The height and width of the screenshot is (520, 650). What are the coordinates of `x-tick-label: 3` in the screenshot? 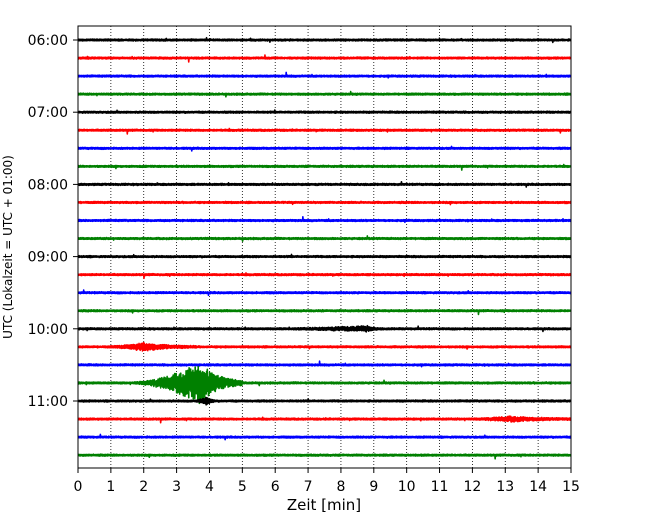 It's located at (176, 487).